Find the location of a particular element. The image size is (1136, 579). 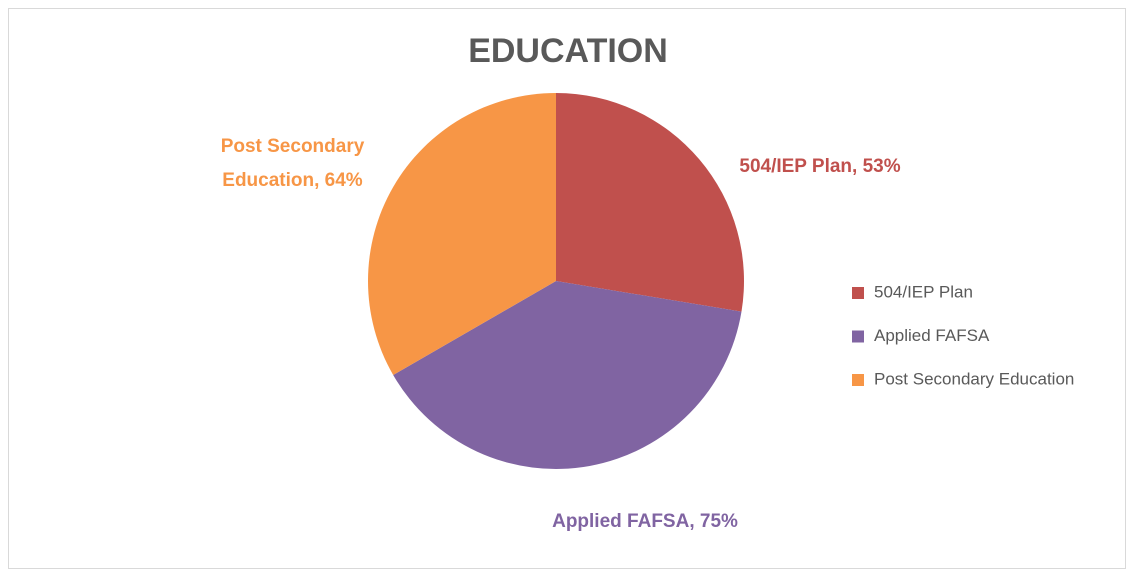

legend-label: Post Secondary Education is located at coordinates (974, 378).